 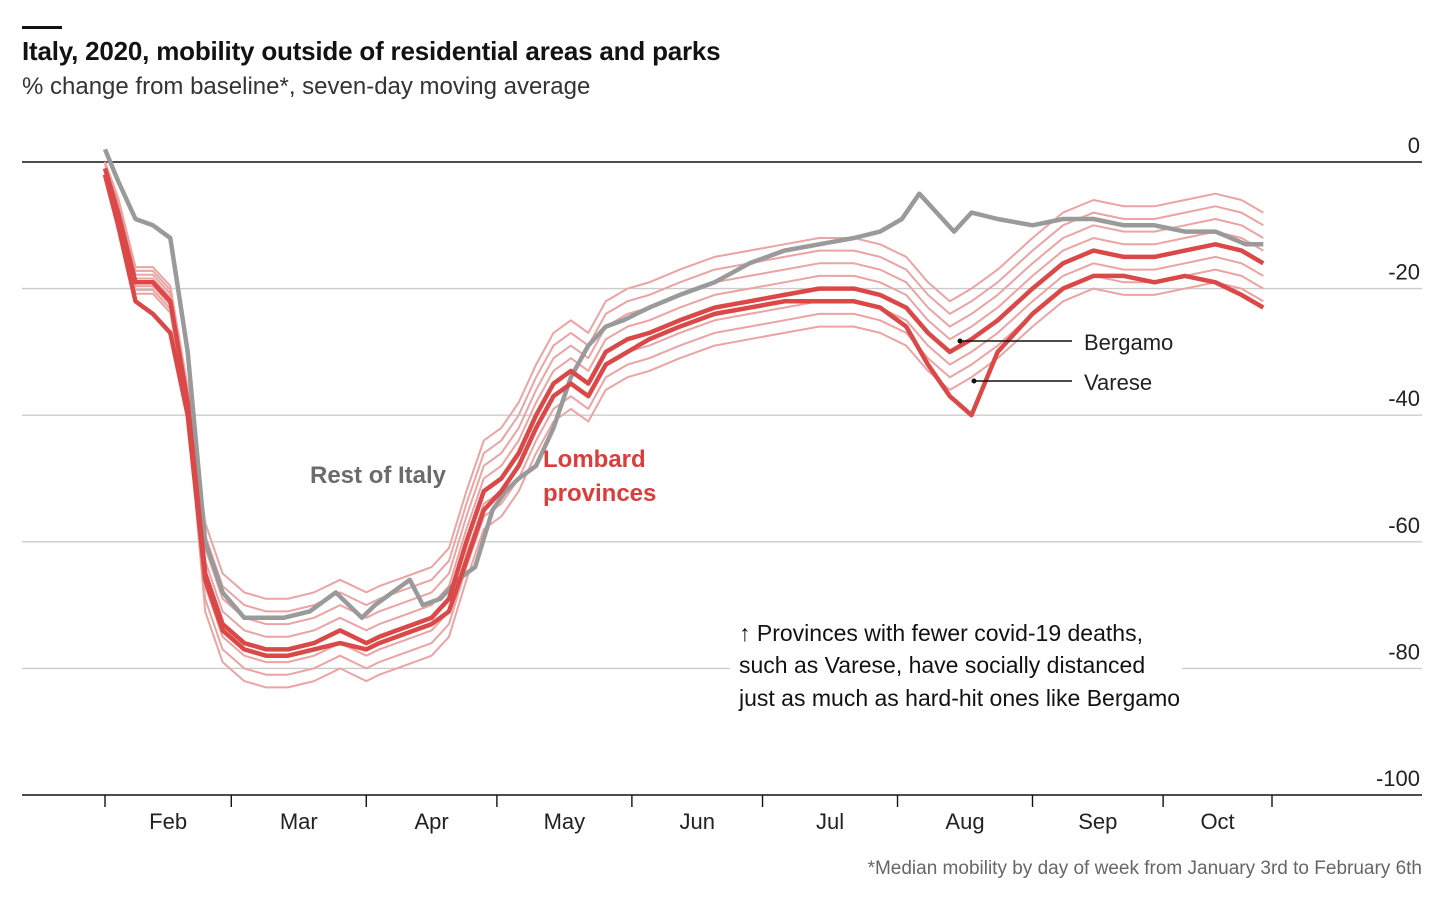 I want to click on x-axis: Feb Mar Apr May Jun Jul Aug Sep Oct, so click(x=688, y=814).